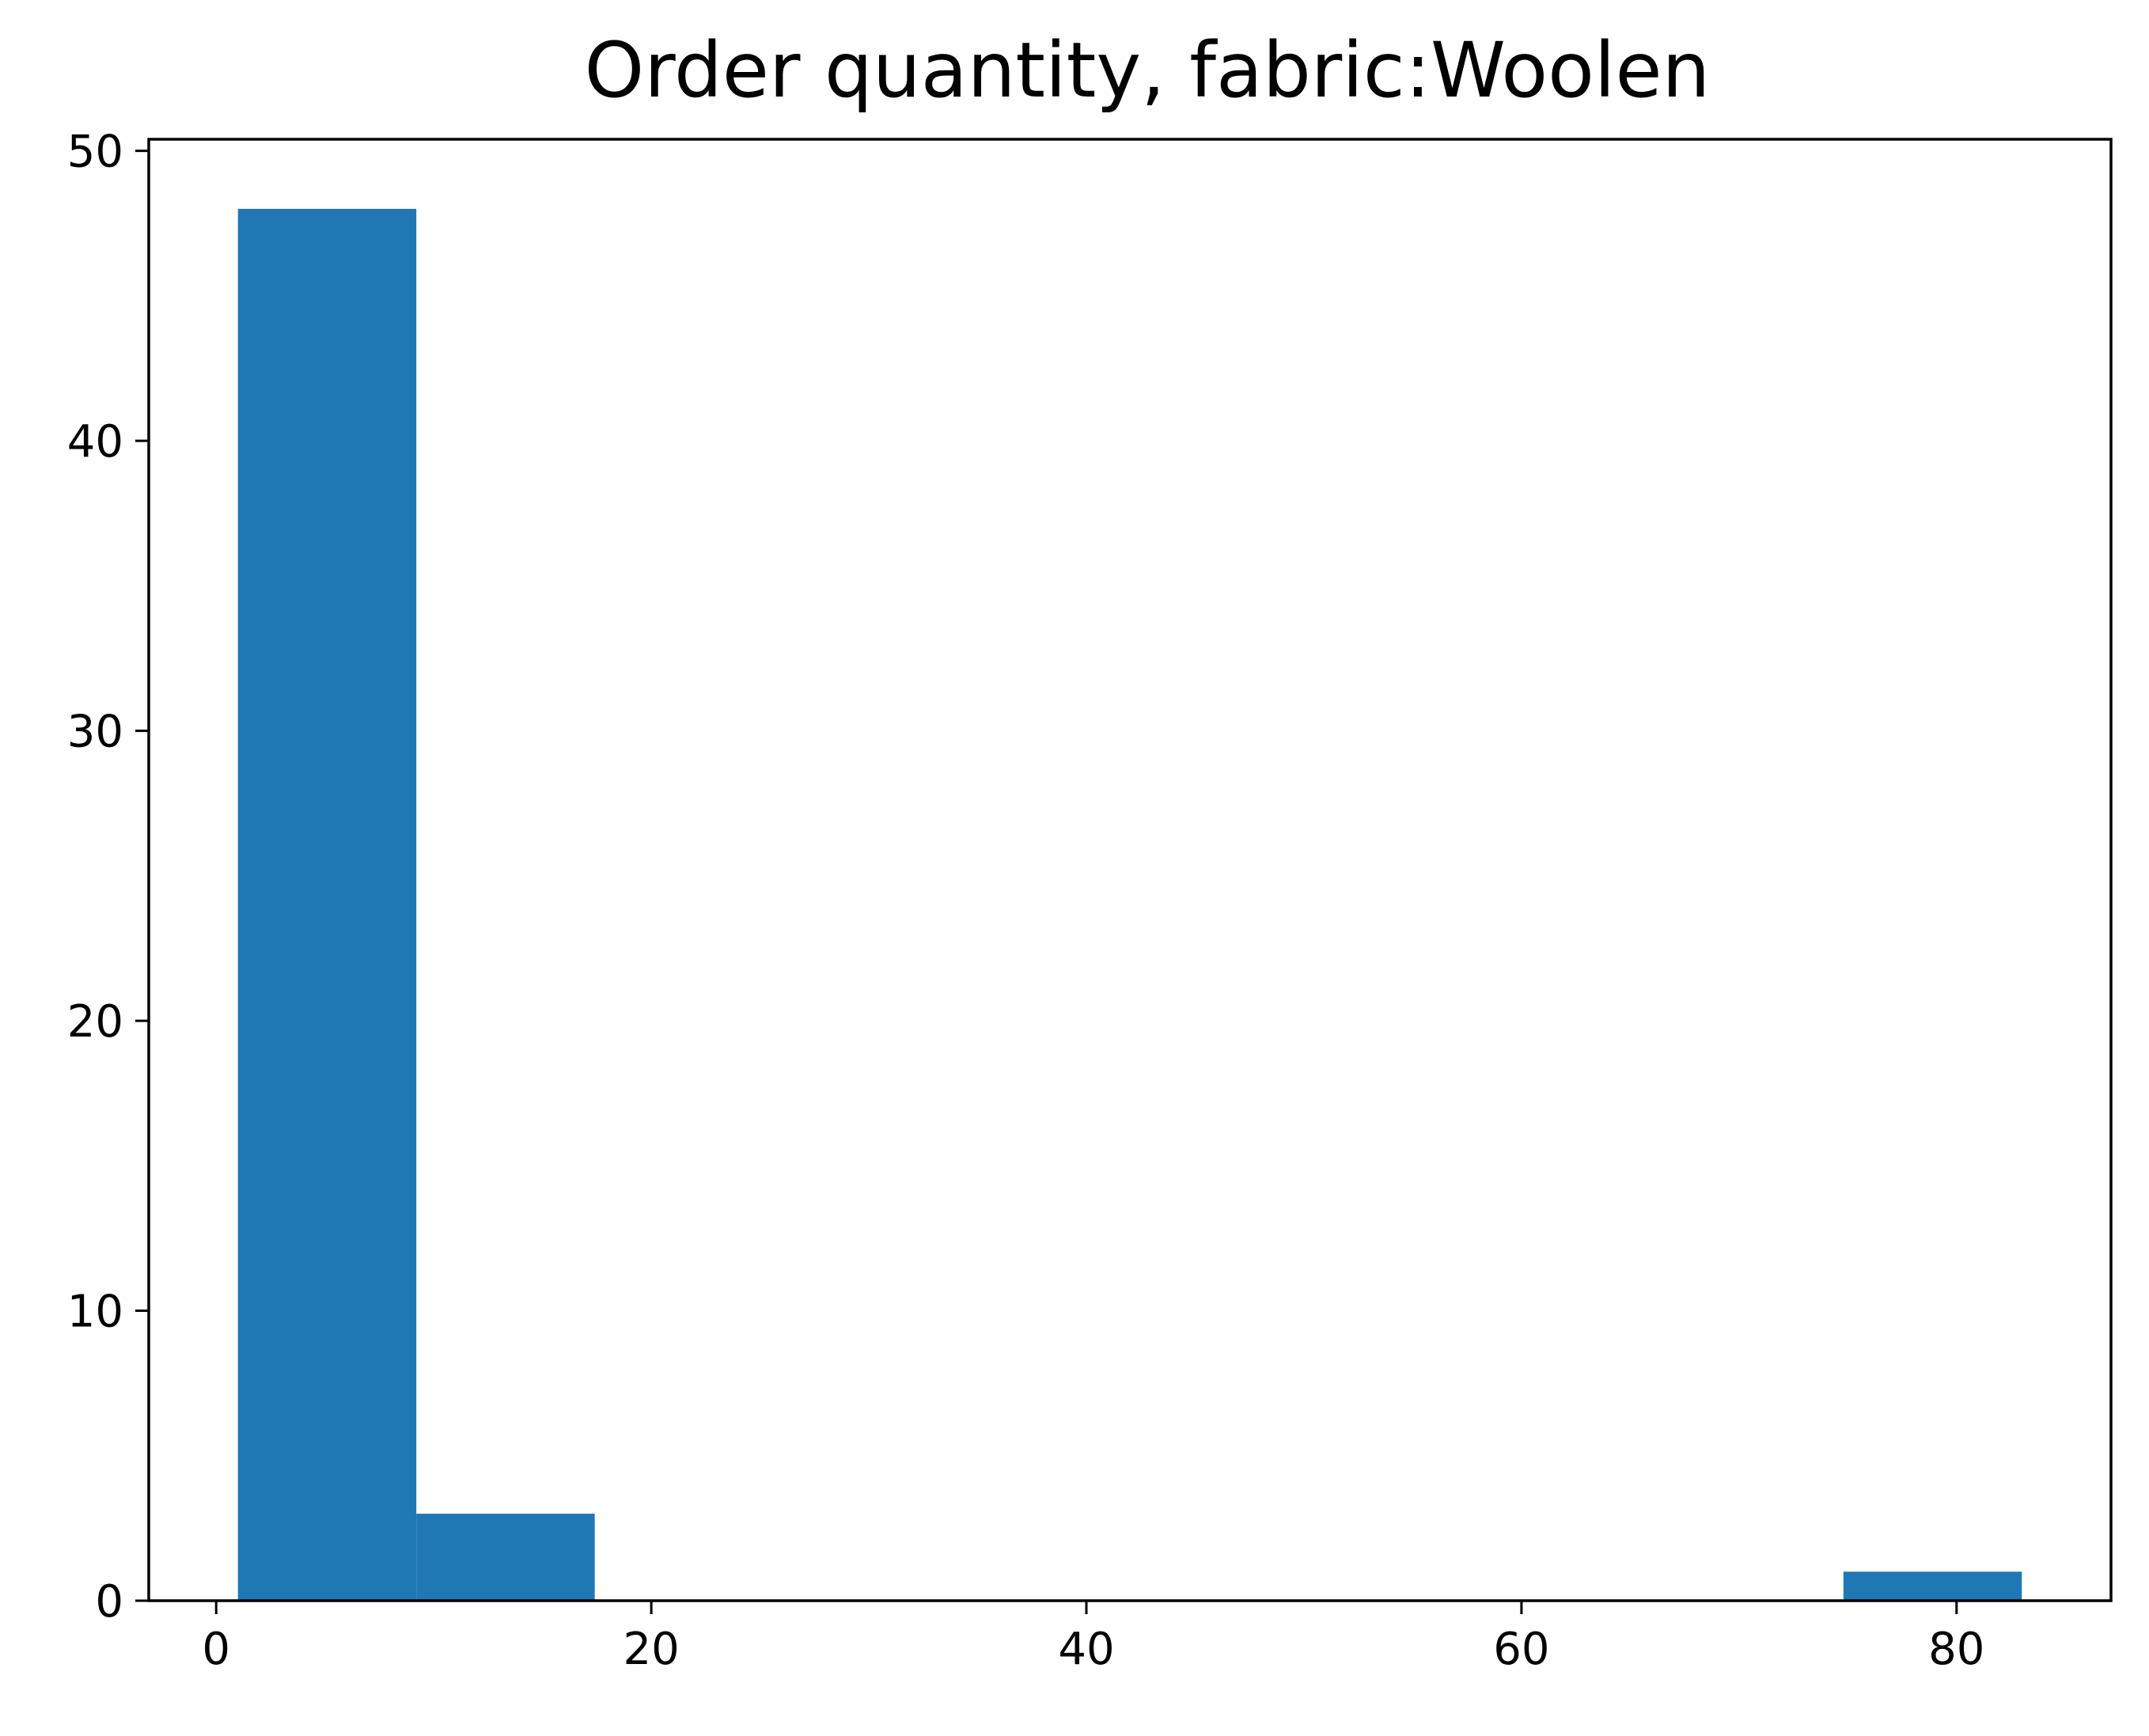  What do you see at coordinates (95, 732) in the screenshot?
I see `y-tick-label: 30` at bounding box center [95, 732].